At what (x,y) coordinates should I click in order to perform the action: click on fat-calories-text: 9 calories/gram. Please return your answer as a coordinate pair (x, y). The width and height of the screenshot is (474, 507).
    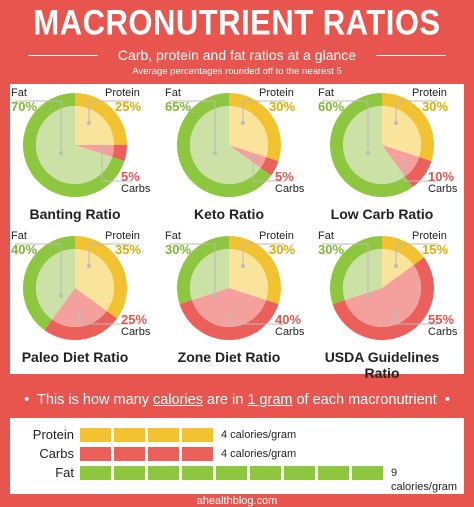
    Looking at the image, I should click on (424, 480).